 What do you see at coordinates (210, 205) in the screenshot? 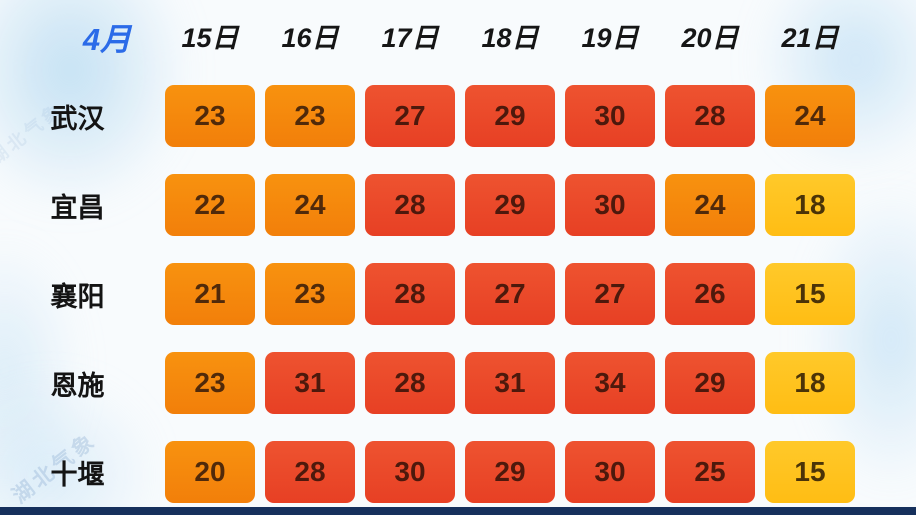
I see `temperature-cell: 22` at bounding box center [210, 205].